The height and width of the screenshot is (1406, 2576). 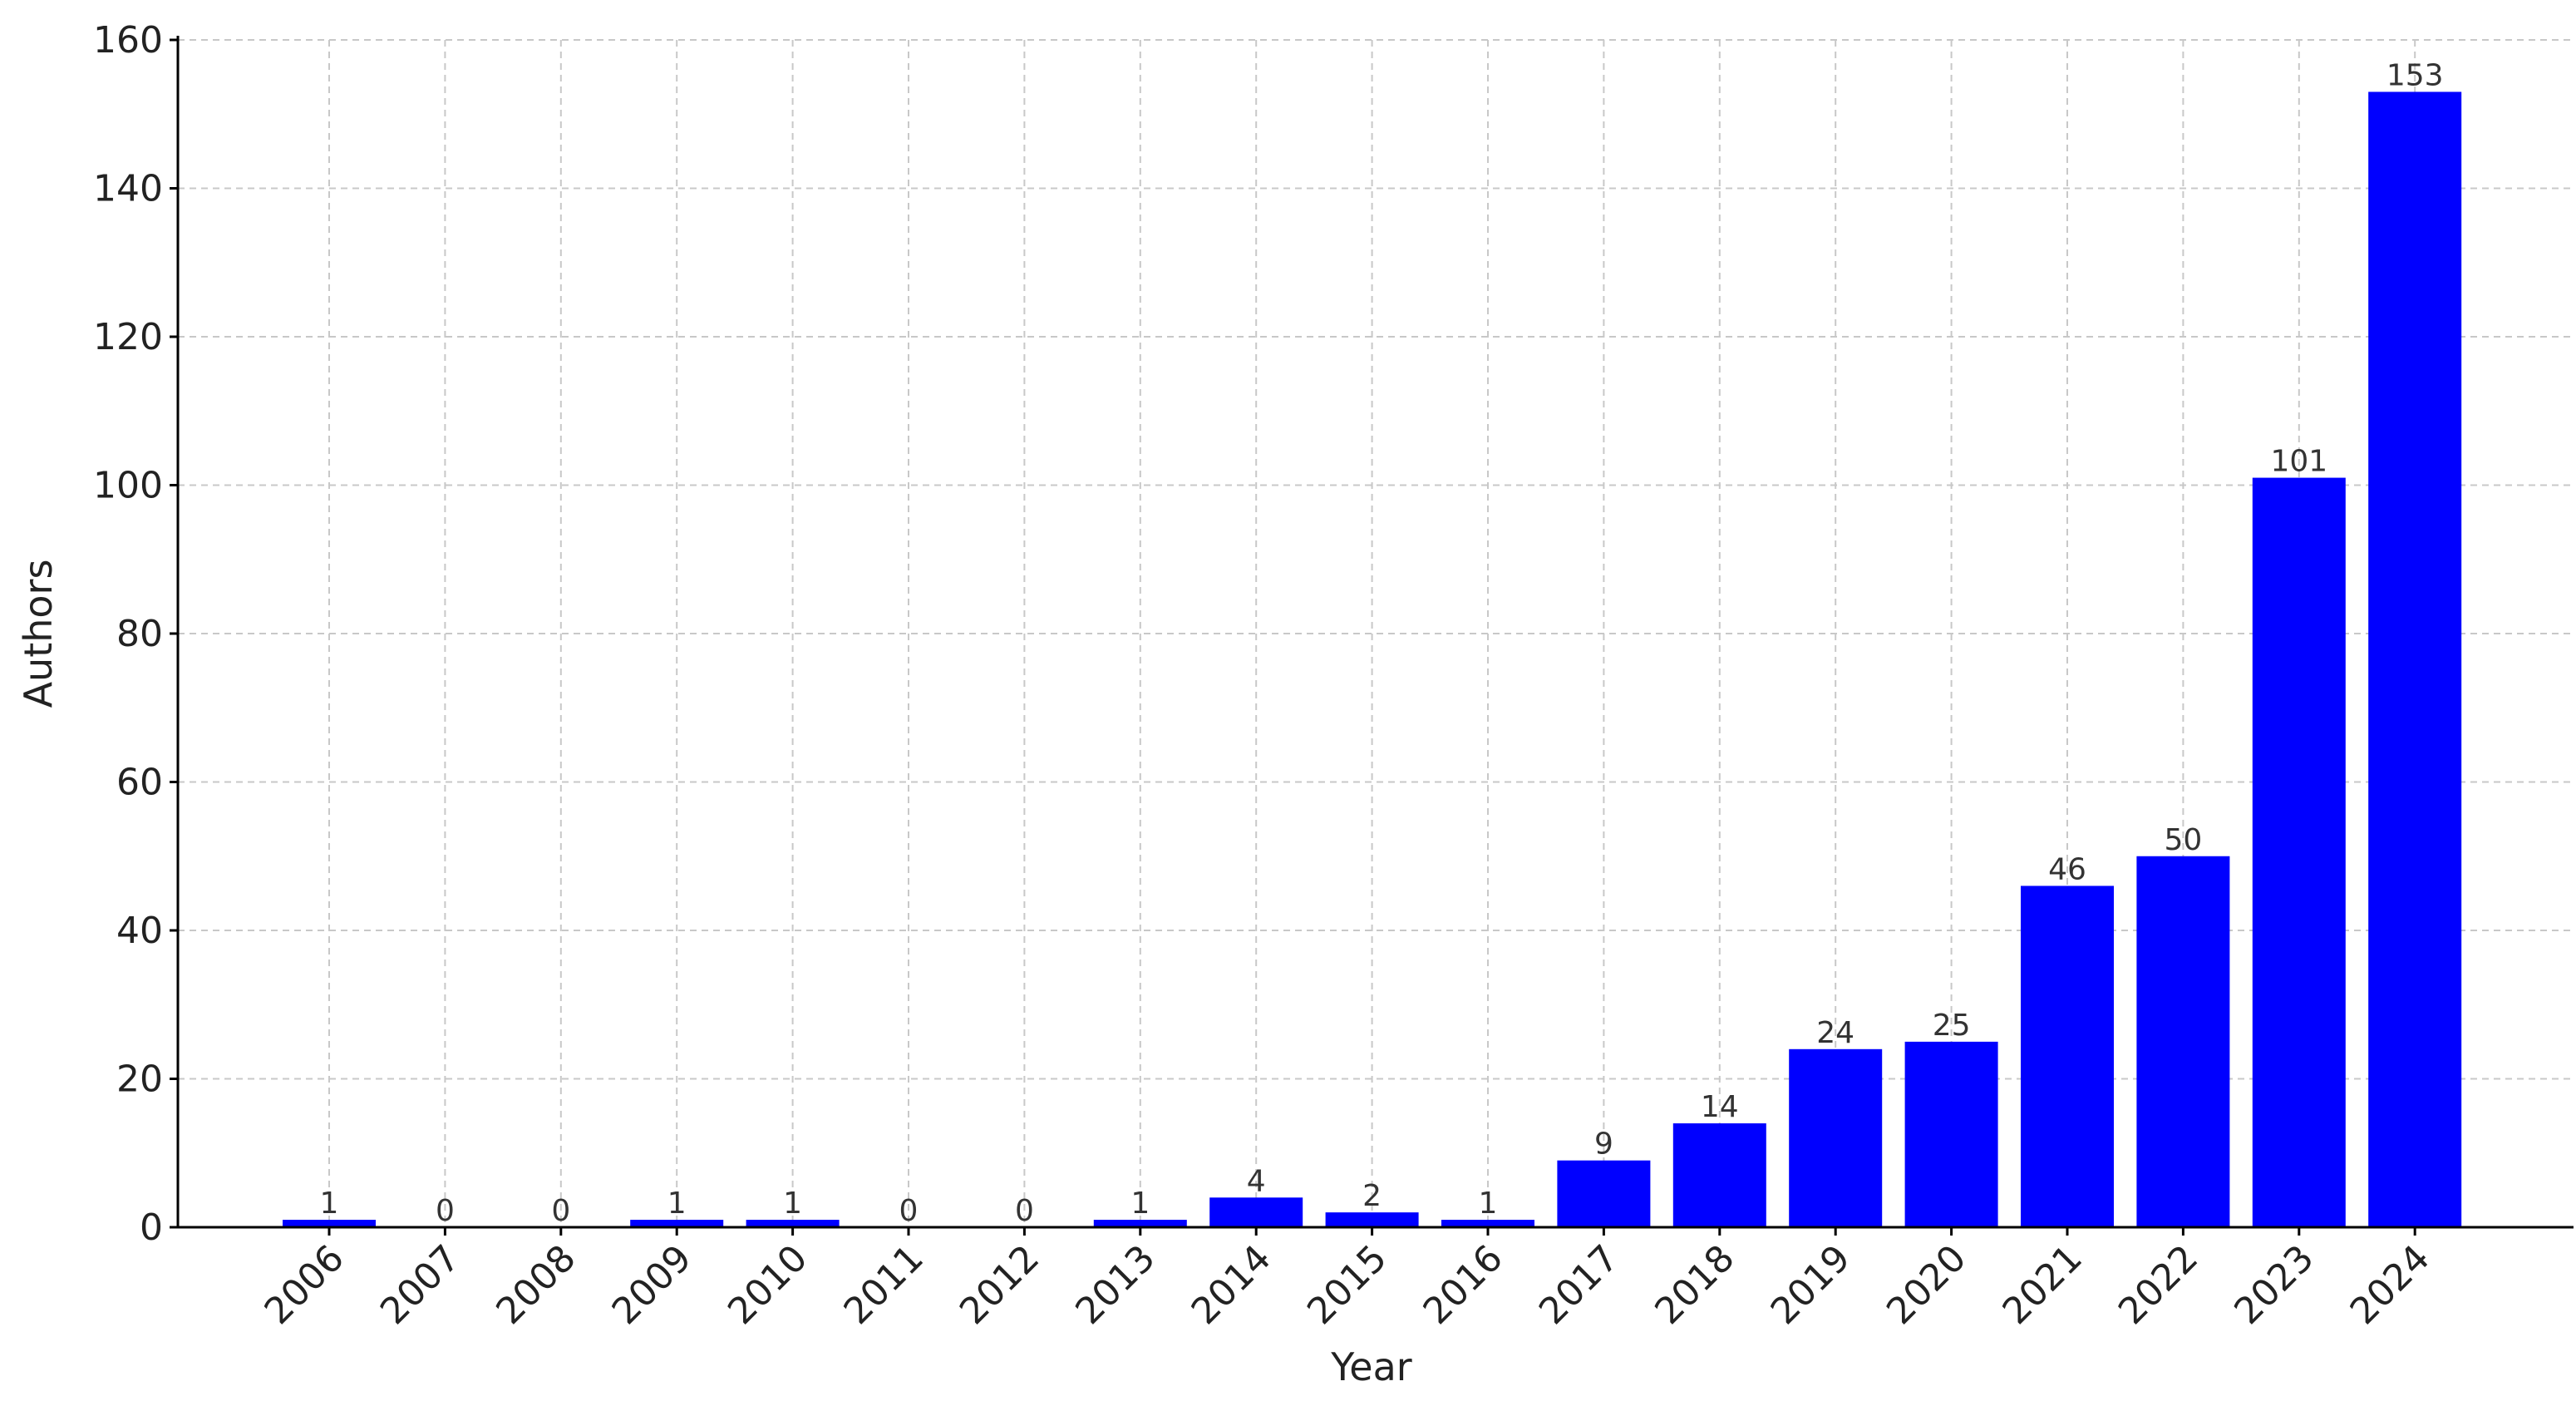 I want to click on value-label: 4, so click(x=1256, y=1181).